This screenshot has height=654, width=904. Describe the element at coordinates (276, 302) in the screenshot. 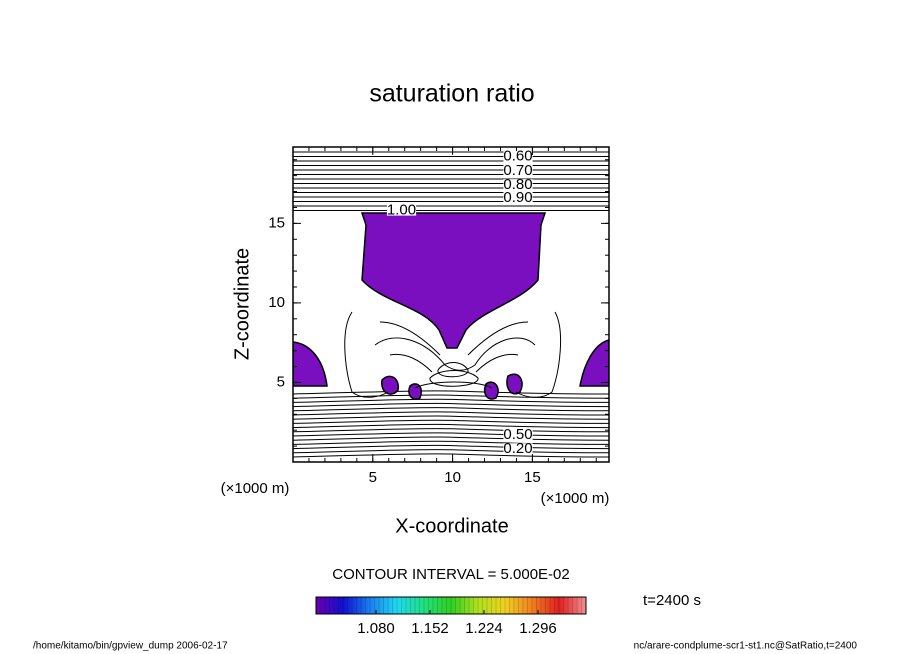

I see `y-tick-label: 10` at that location.